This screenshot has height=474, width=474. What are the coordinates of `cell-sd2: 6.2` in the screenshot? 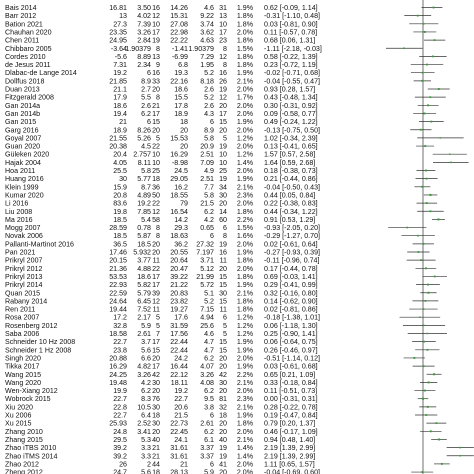 It's located at (209, 212).